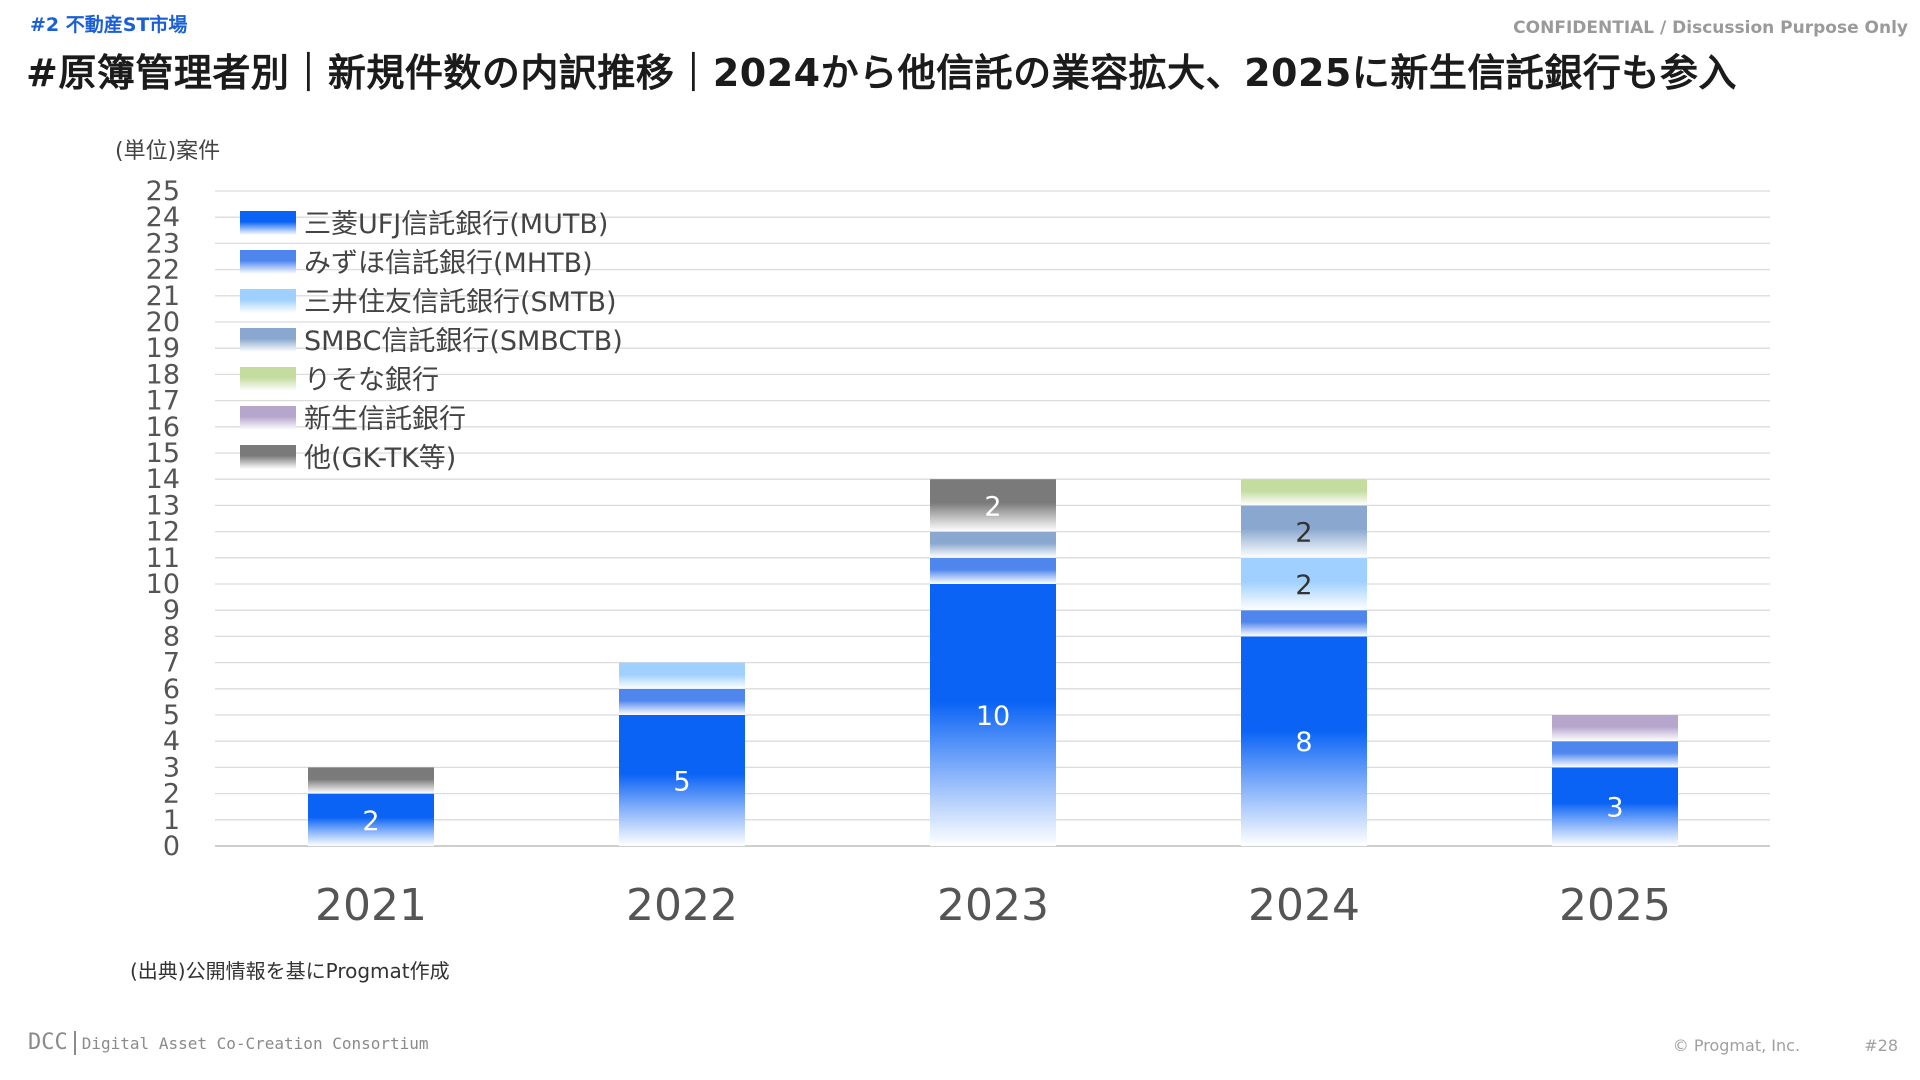 The width and height of the screenshot is (1920, 1080). I want to click on y-tick-label: 22, so click(163, 270).